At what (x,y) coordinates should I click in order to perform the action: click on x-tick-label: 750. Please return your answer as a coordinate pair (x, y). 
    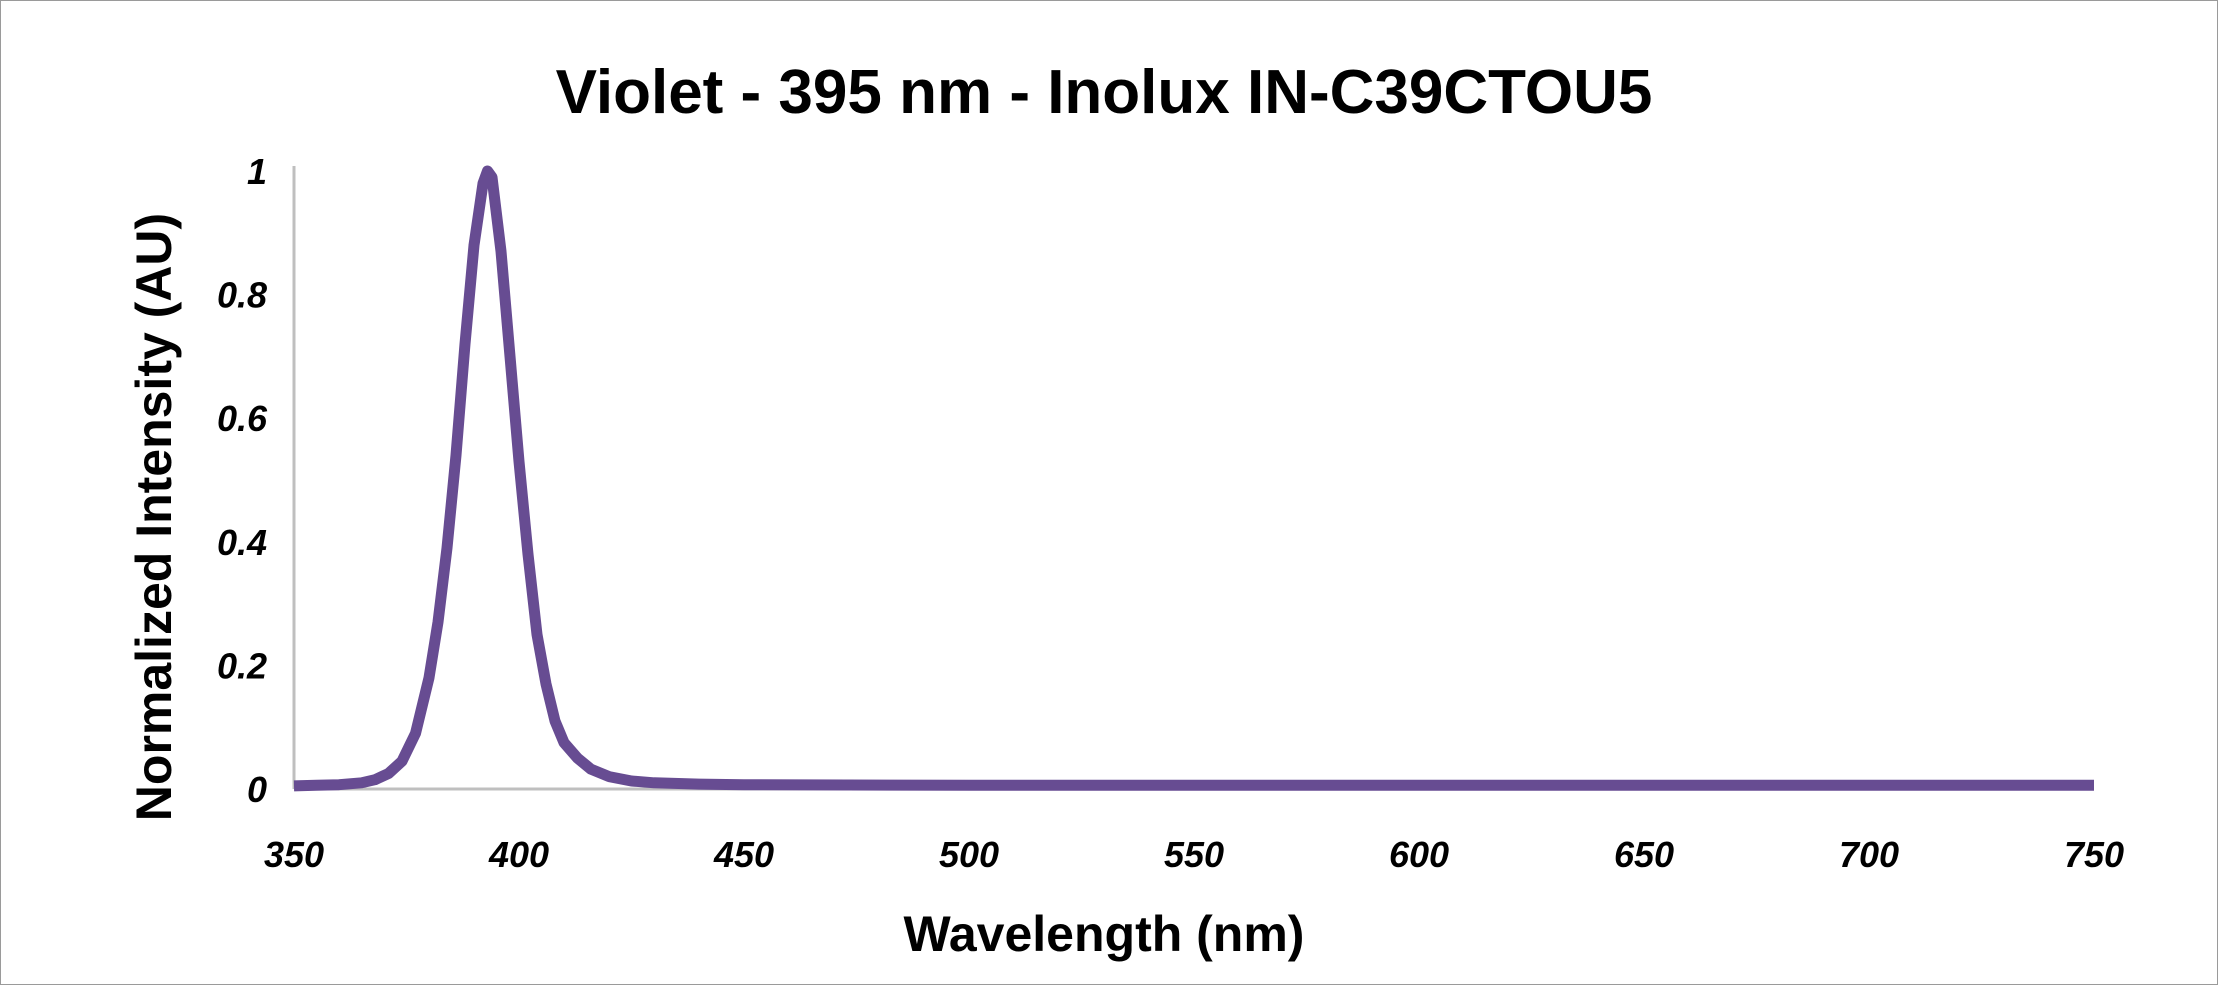
    Looking at the image, I should click on (2094, 854).